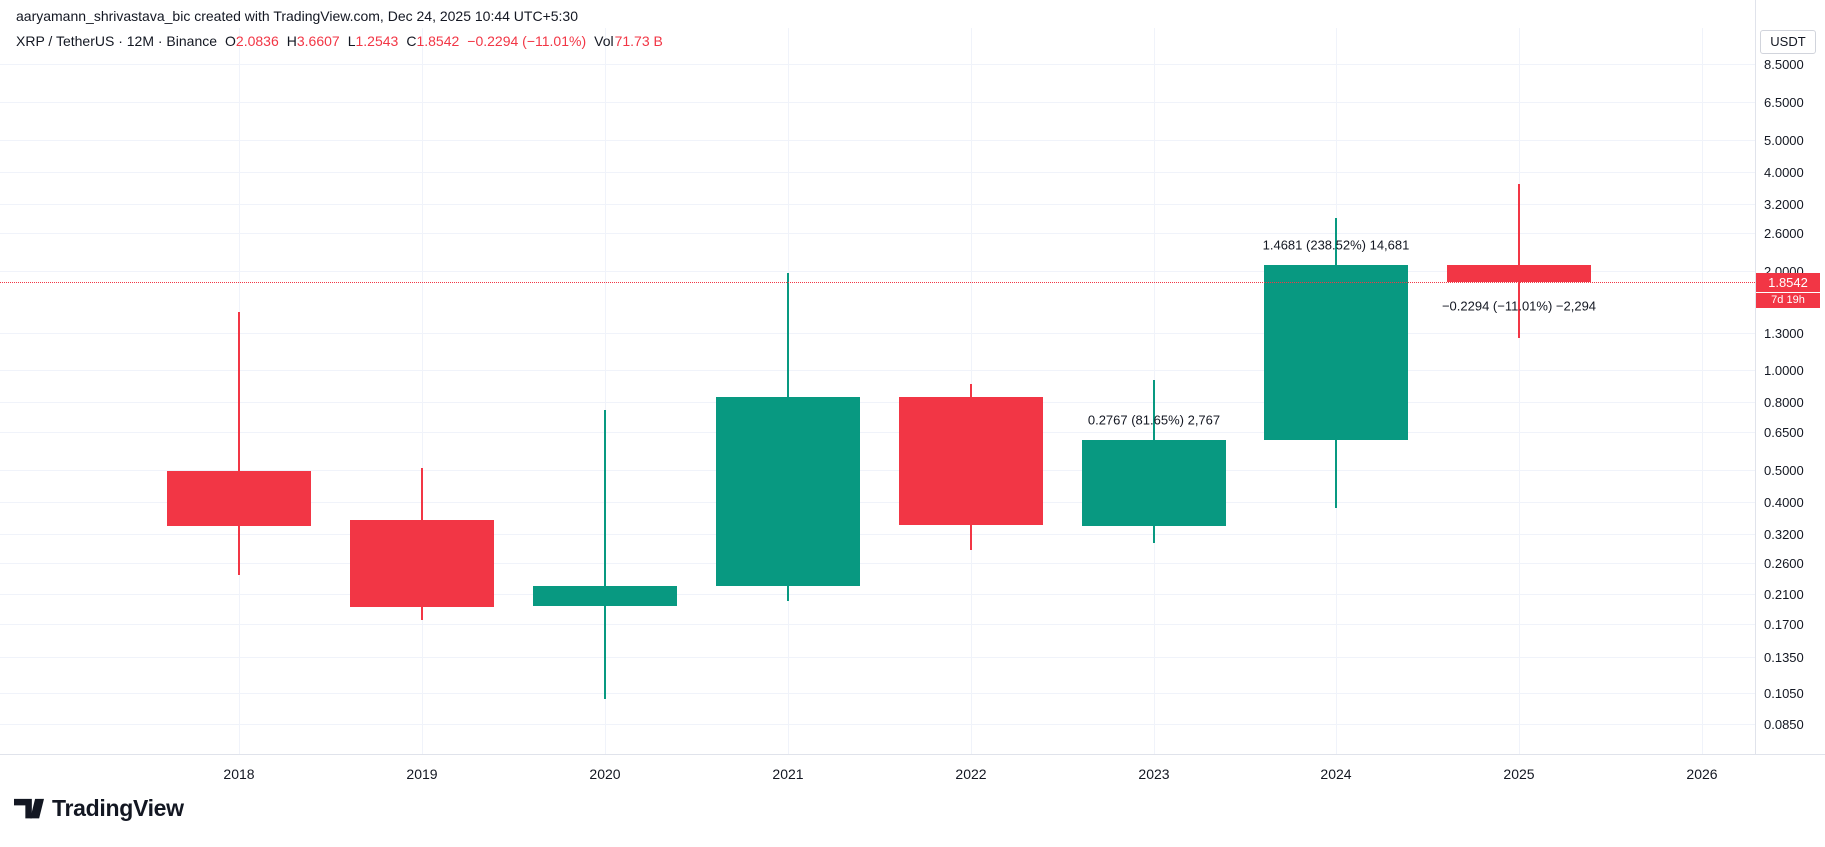 This screenshot has height=847, width=1825. What do you see at coordinates (1154, 420) in the screenshot?
I see `candle-change-label-2023: 0.2767 (81.65%) 2,767` at bounding box center [1154, 420].